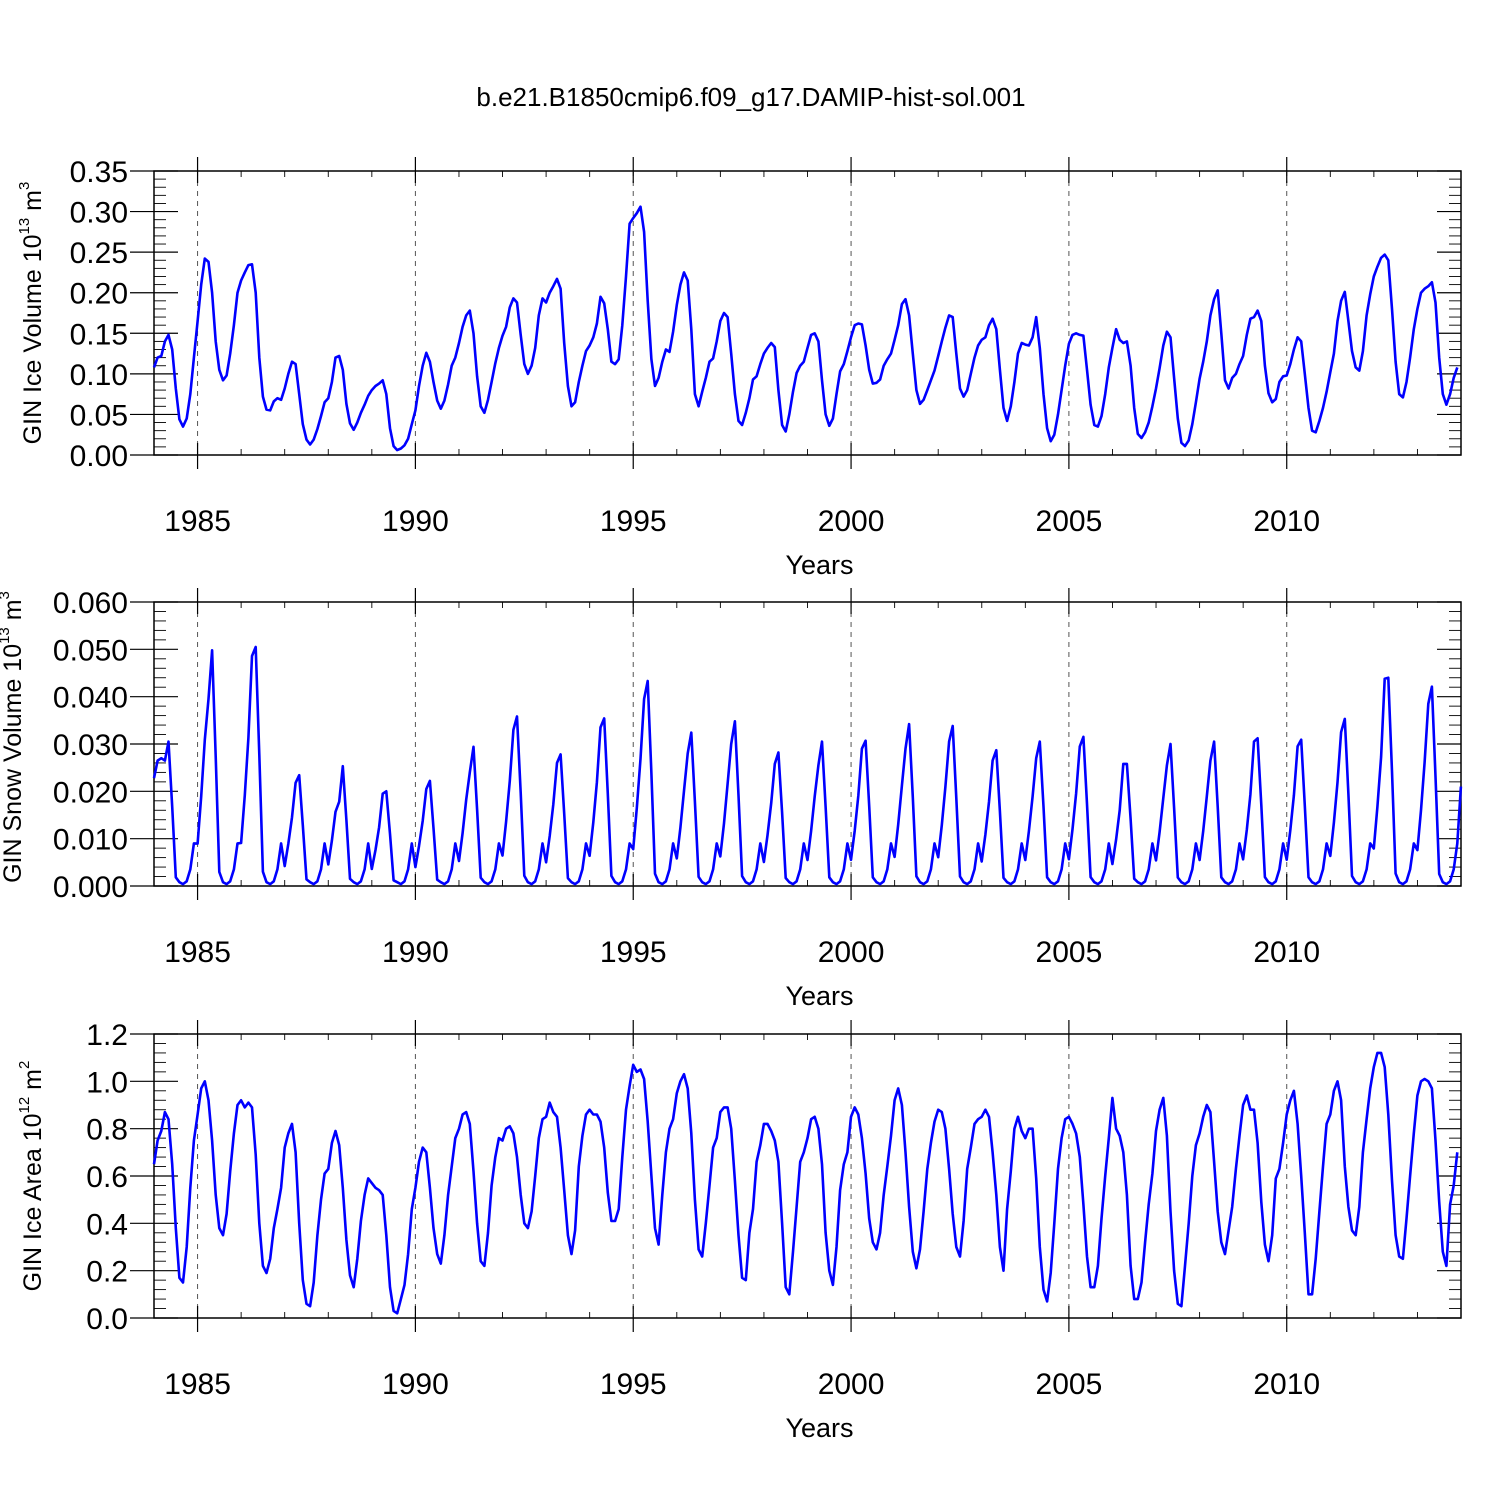 Image resolution: width=1500 pixels, height=1500 pixels. Describe the element at coordinates (107, 1272) in the screenshot. I see `y-tick-label: 0.2` at that location.